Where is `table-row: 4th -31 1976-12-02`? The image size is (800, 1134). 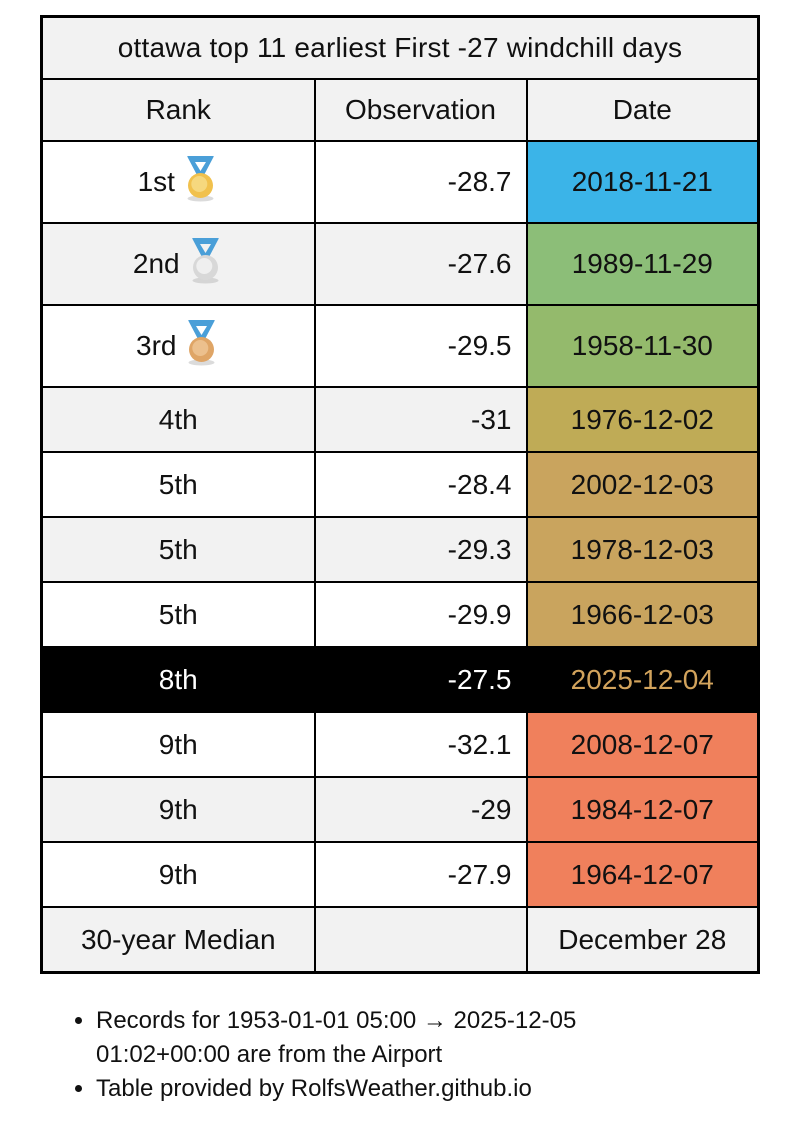 table-row: 4th -31 1976-12-02 is located at coordinates (400, 419).